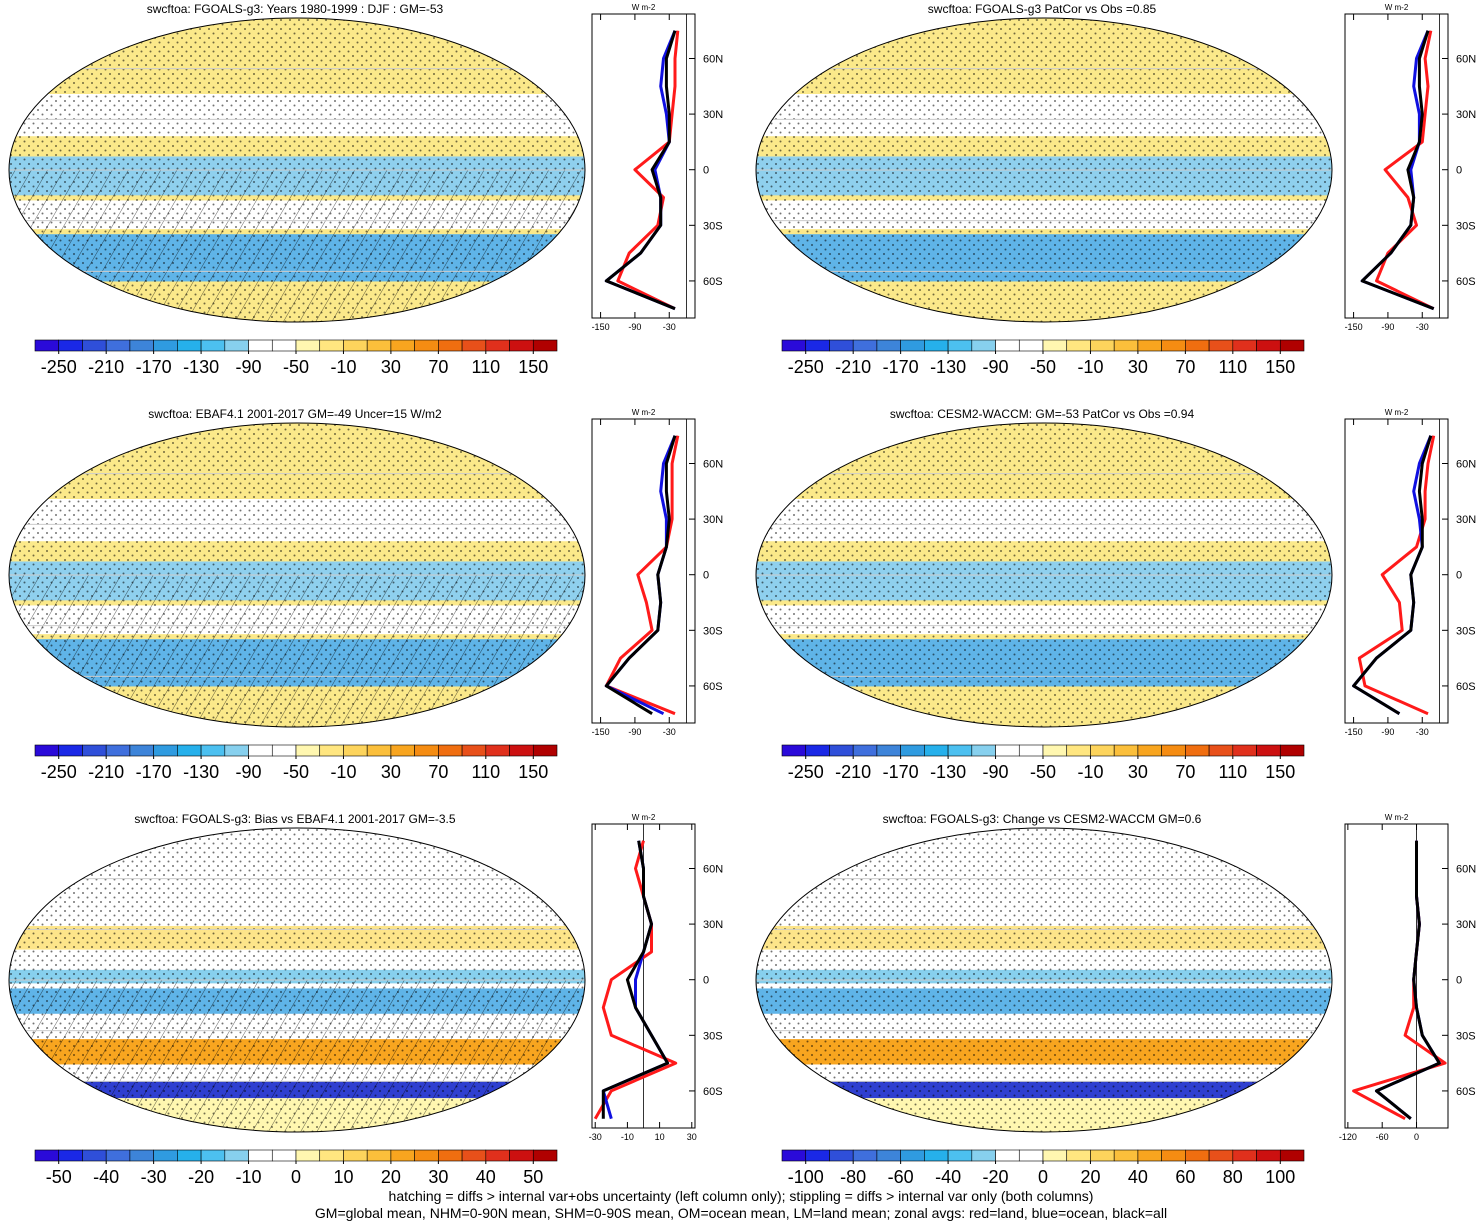 The image size is (1483, 1226). I want to click on map, so click(297, 575).